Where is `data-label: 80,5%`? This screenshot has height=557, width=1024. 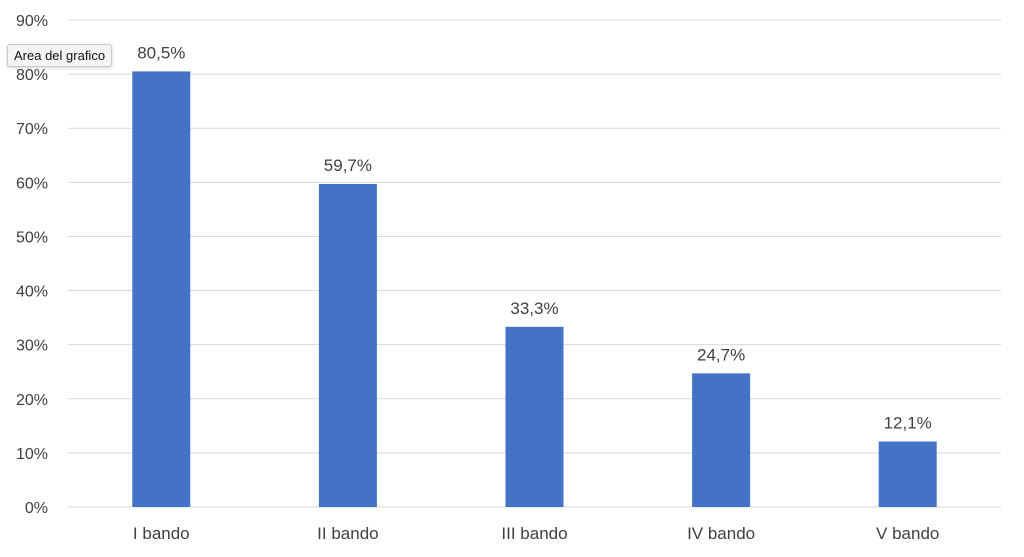 data-label: 80,5% is located at coordinates (161, 52).